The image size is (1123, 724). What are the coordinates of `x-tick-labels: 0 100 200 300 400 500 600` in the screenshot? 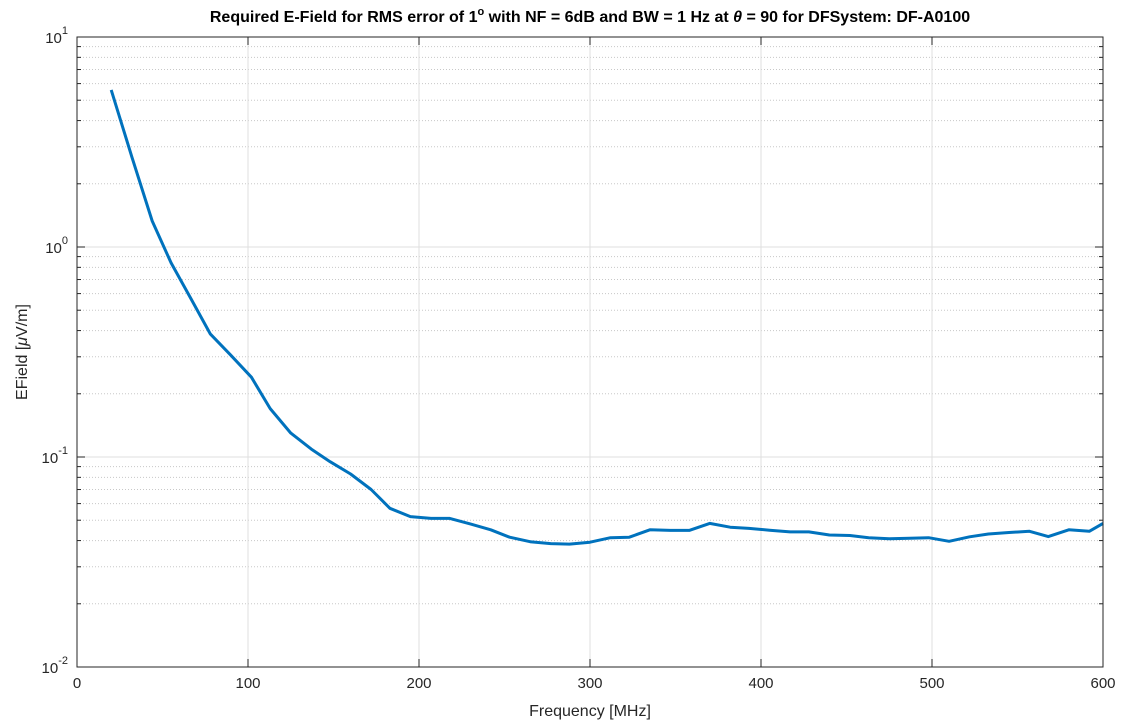 It's located at (594, 683).